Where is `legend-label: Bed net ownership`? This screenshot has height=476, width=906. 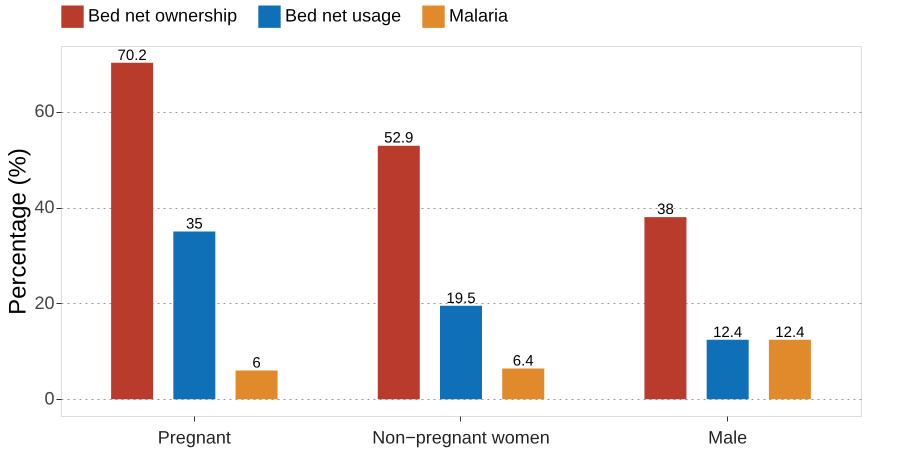 legend-label: Bed net ownership is located at coordinates (163, 16).